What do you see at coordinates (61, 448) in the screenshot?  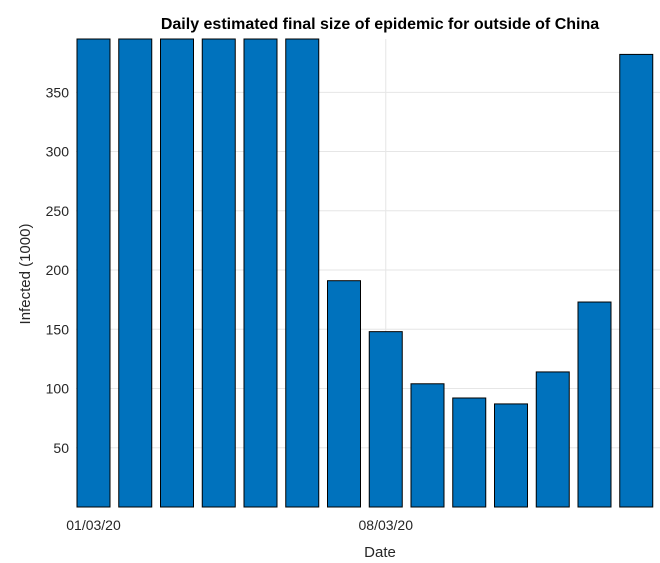 I see `y-tick-label: 50` at bounding box center [61, 448].